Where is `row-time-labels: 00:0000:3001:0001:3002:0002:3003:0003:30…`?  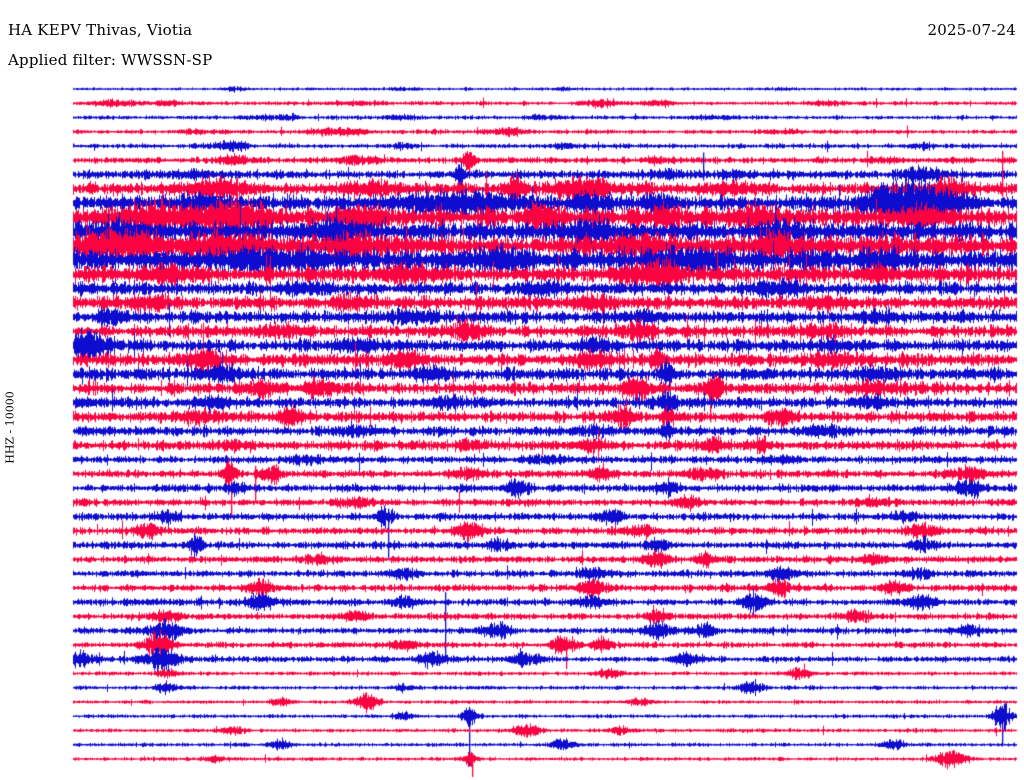
row-time-labels: 00:0000:3001:0001:3002:0002:3003:0003:30… is located at coordinates (32, 390).